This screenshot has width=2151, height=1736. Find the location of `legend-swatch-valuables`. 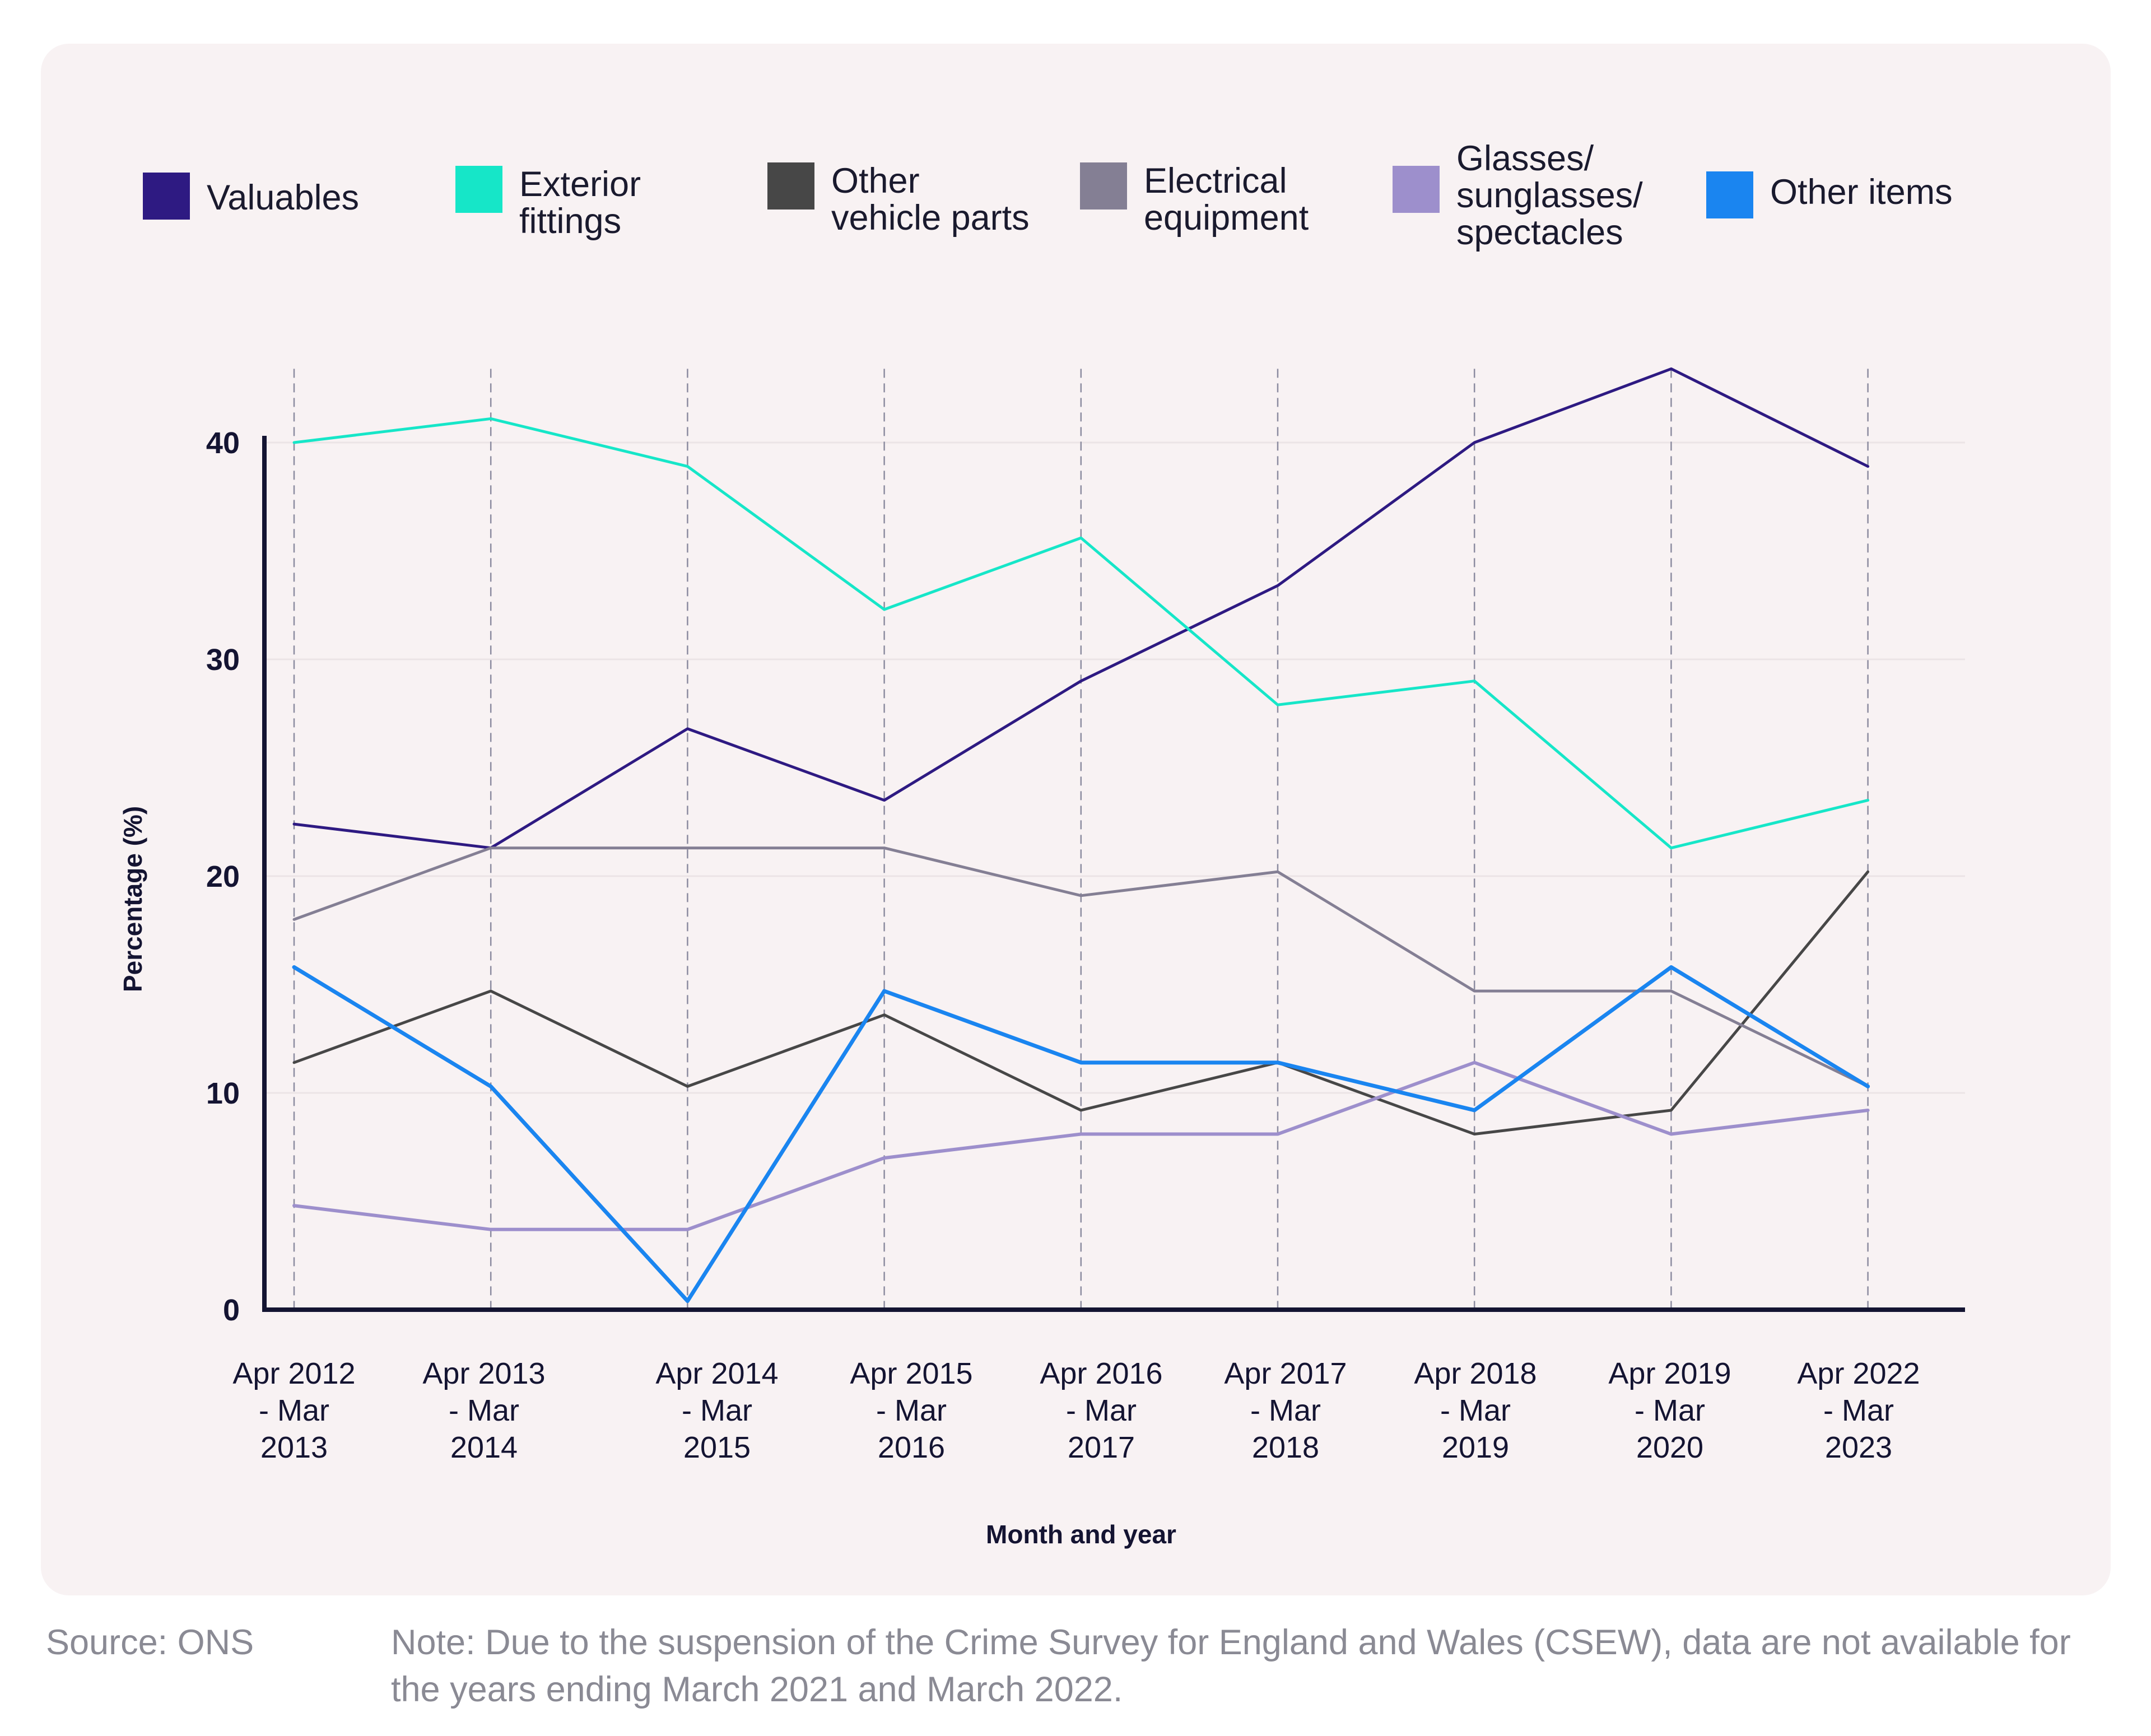

legend-swatch-valuables is located at coordinates (167, 196).